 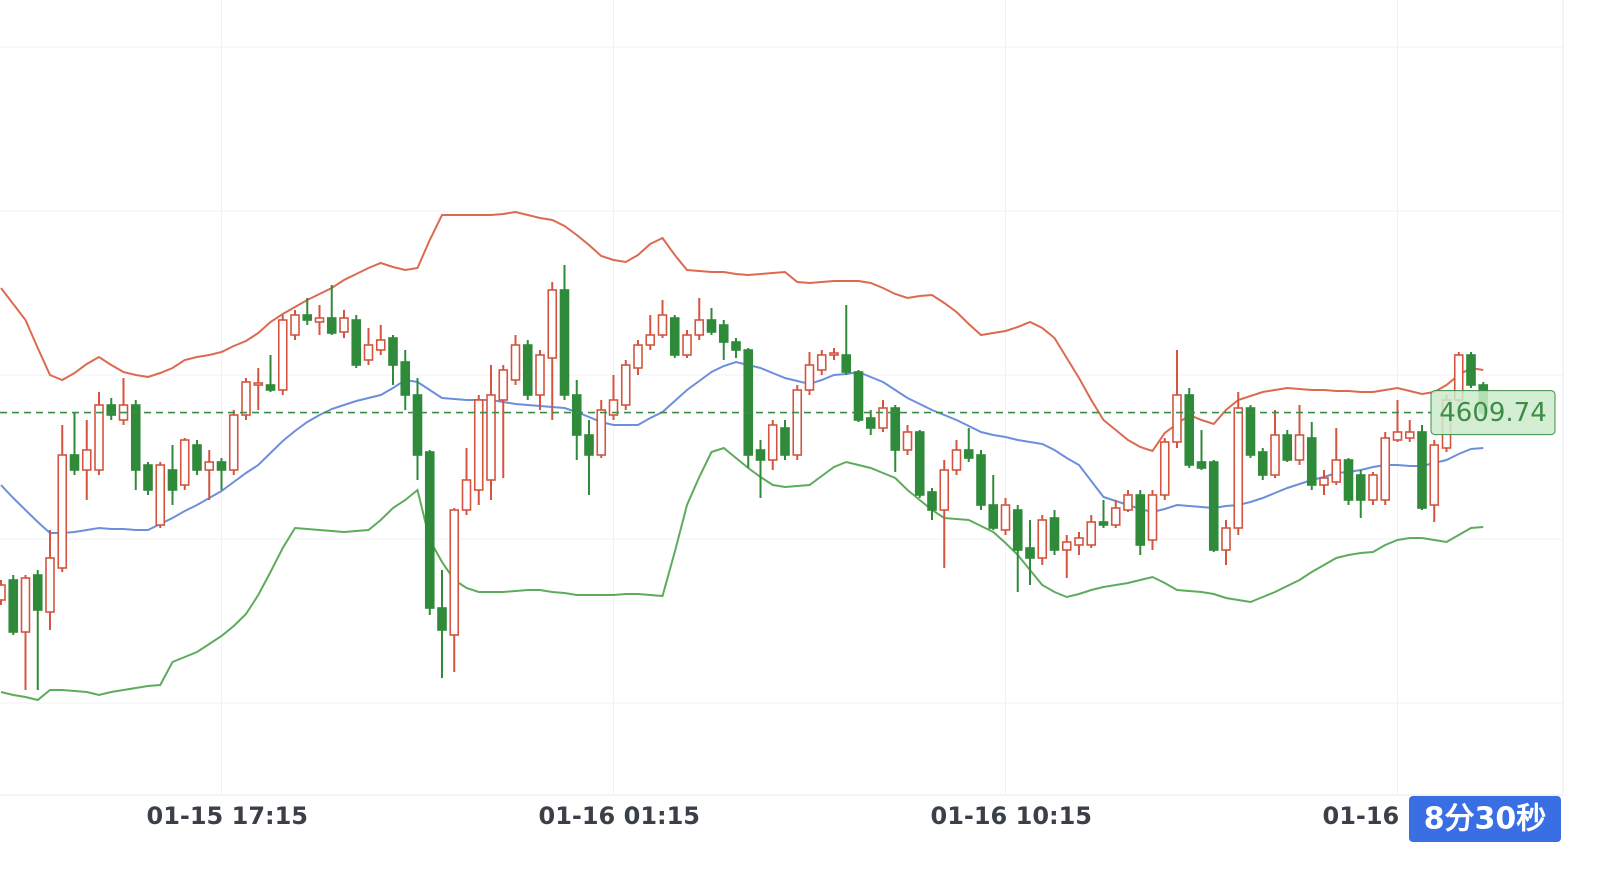 I want to click on countdown-label: 8分30秒, so click(x=1485, y=819).